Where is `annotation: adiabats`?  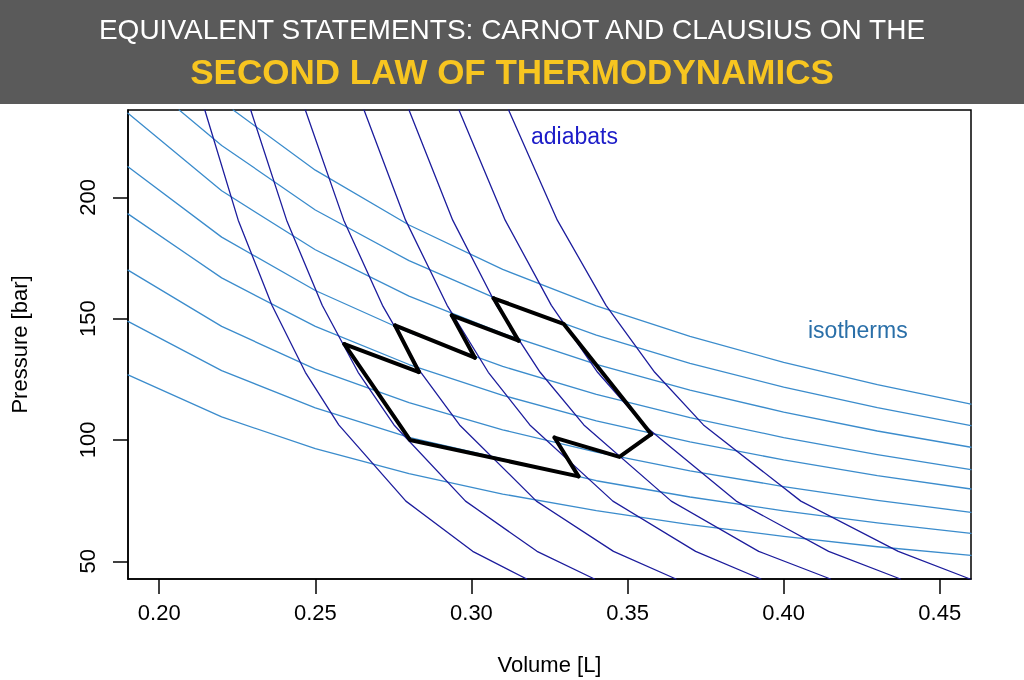 annotation: adiabats is located at coordinates (574, 135).